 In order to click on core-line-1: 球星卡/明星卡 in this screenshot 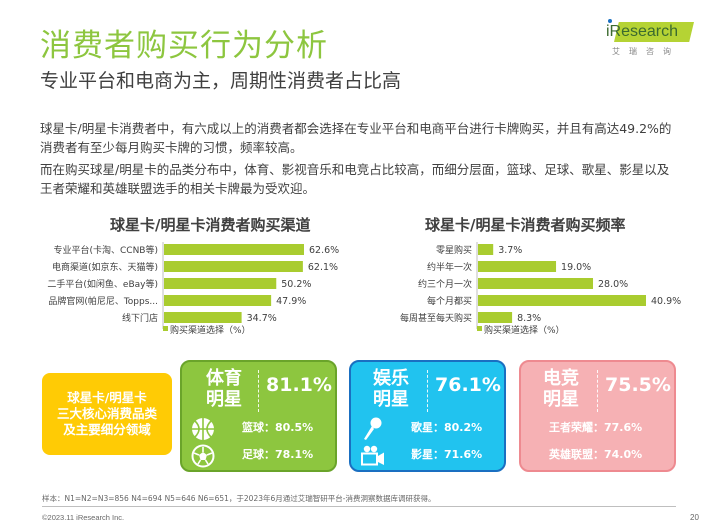, I will do `click(107, 397)`.